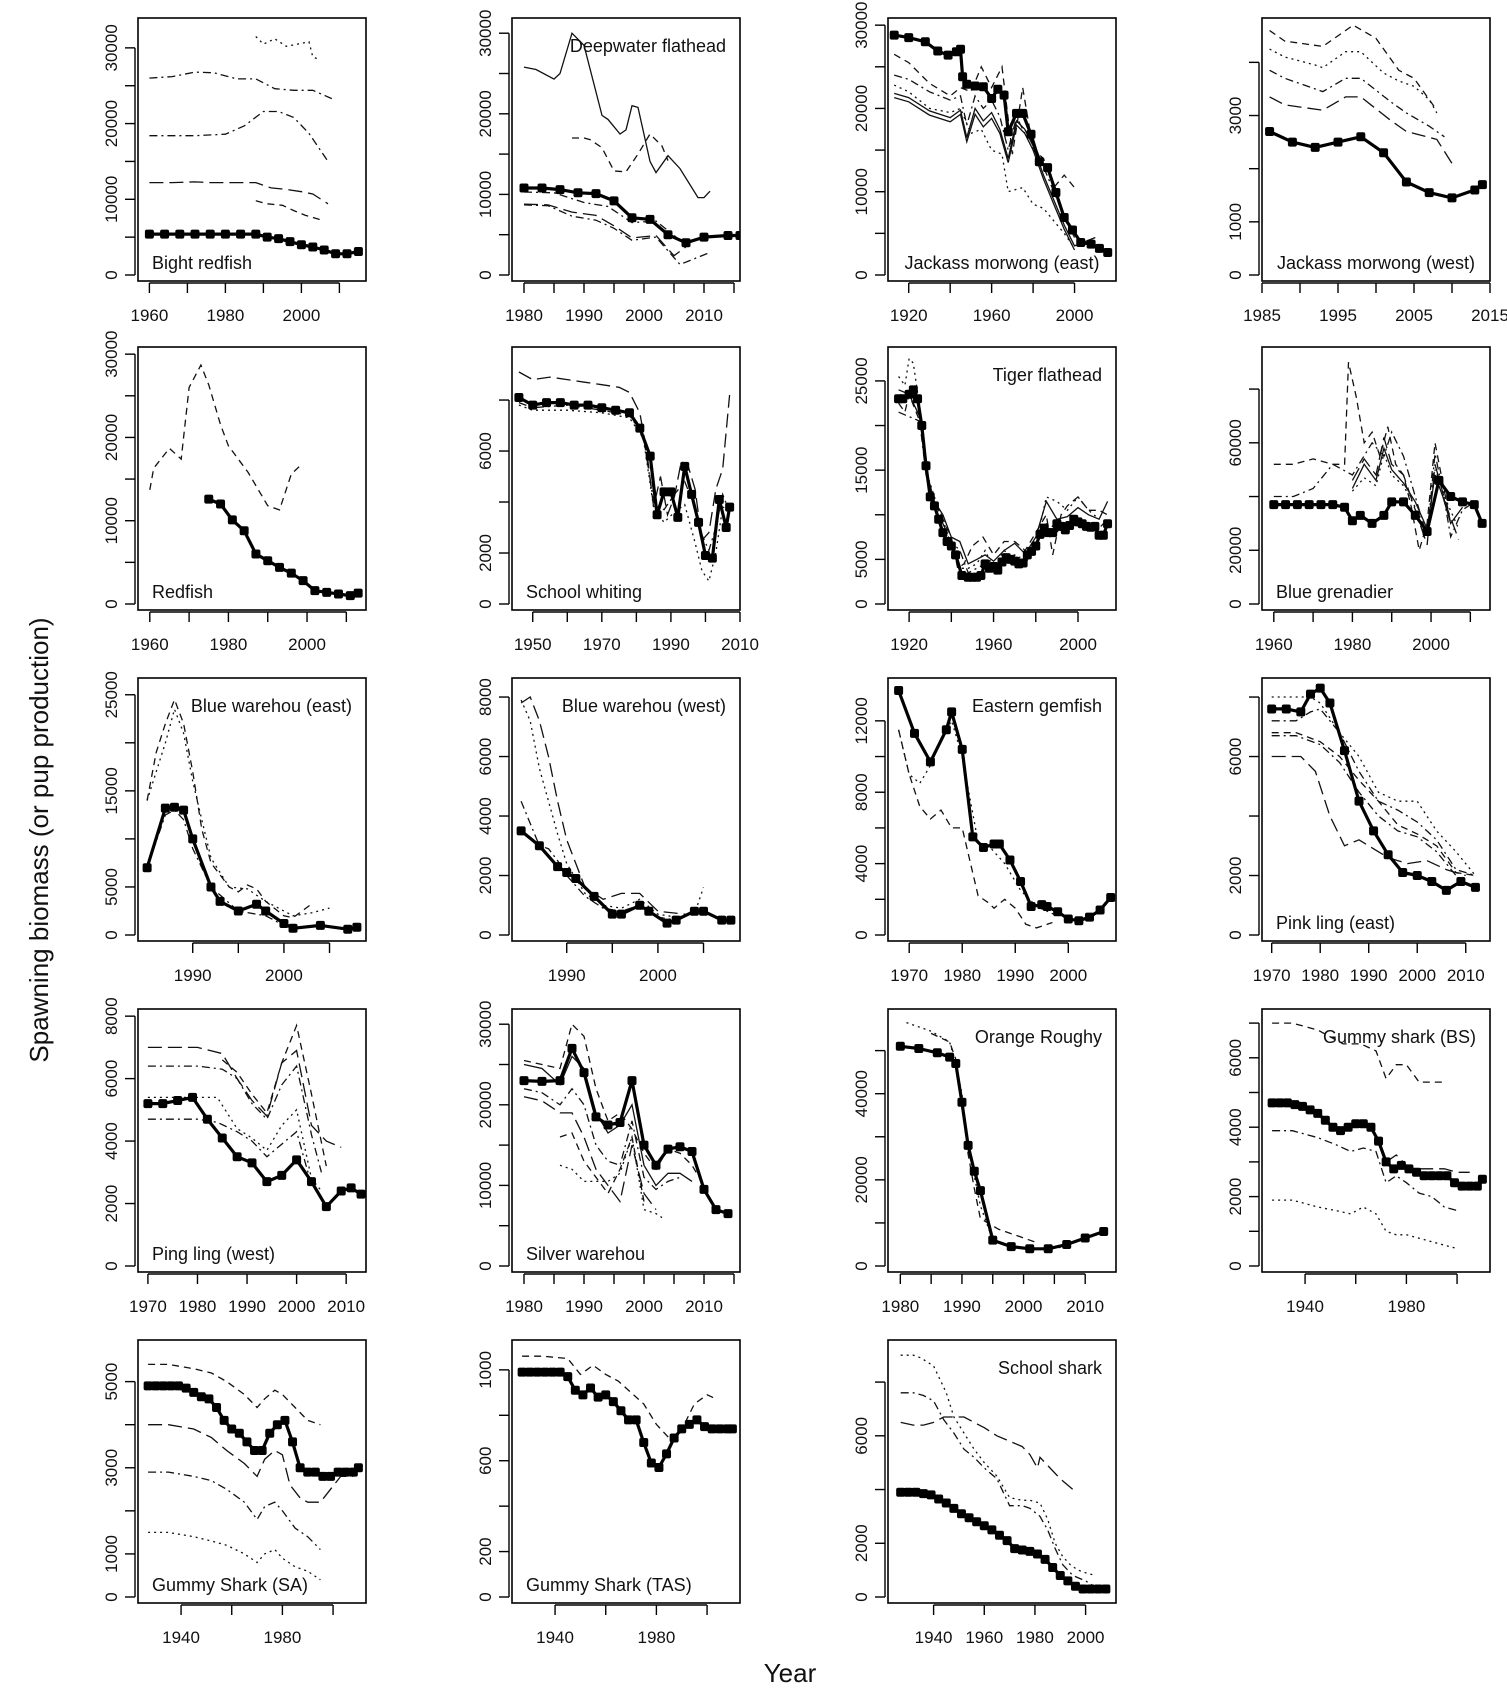 Image resolution: width=1507 pixels, height=1690 pixels. What do you see at coordinates (149, 315) in the screenshot?
I see `x-tick-label: 1960` at bounding box center [149, 315].